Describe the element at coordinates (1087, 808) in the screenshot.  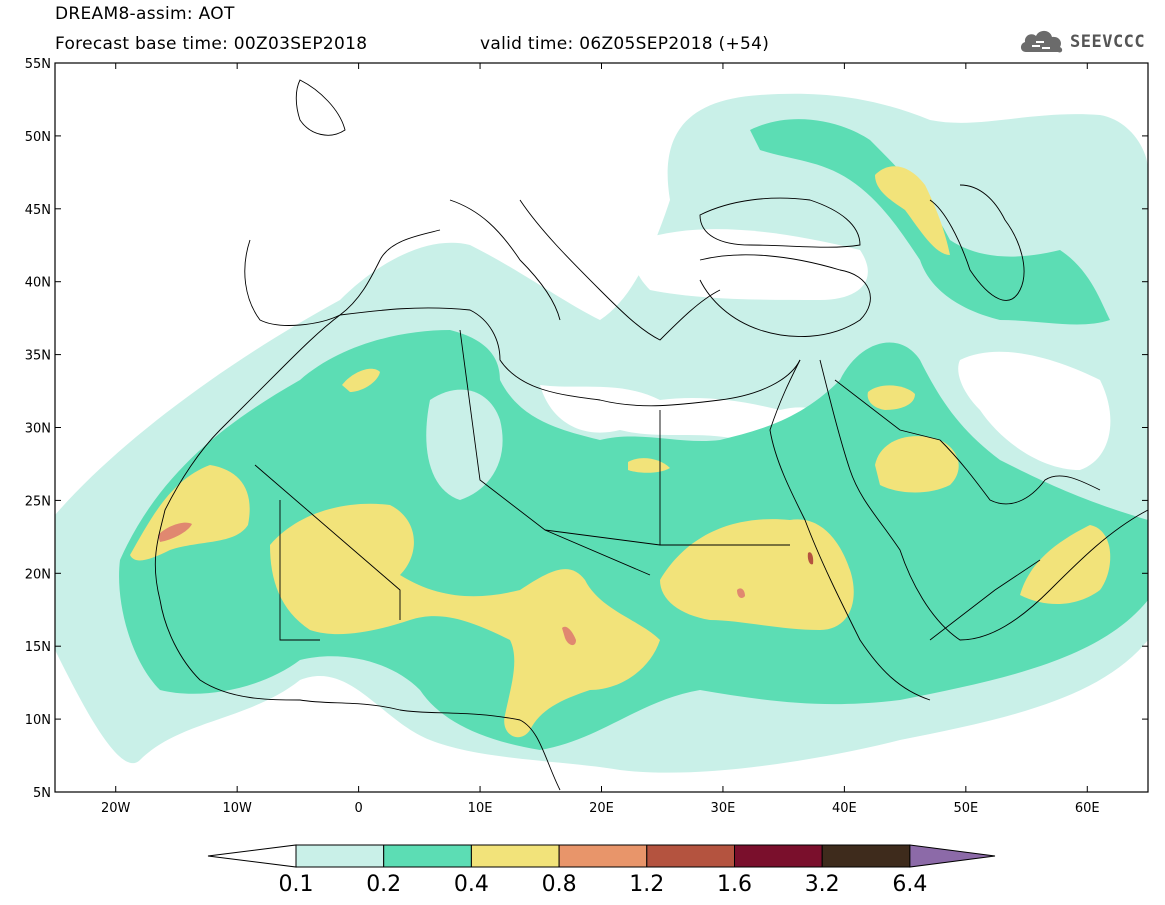
I see `lon-label: 60E` at that location.